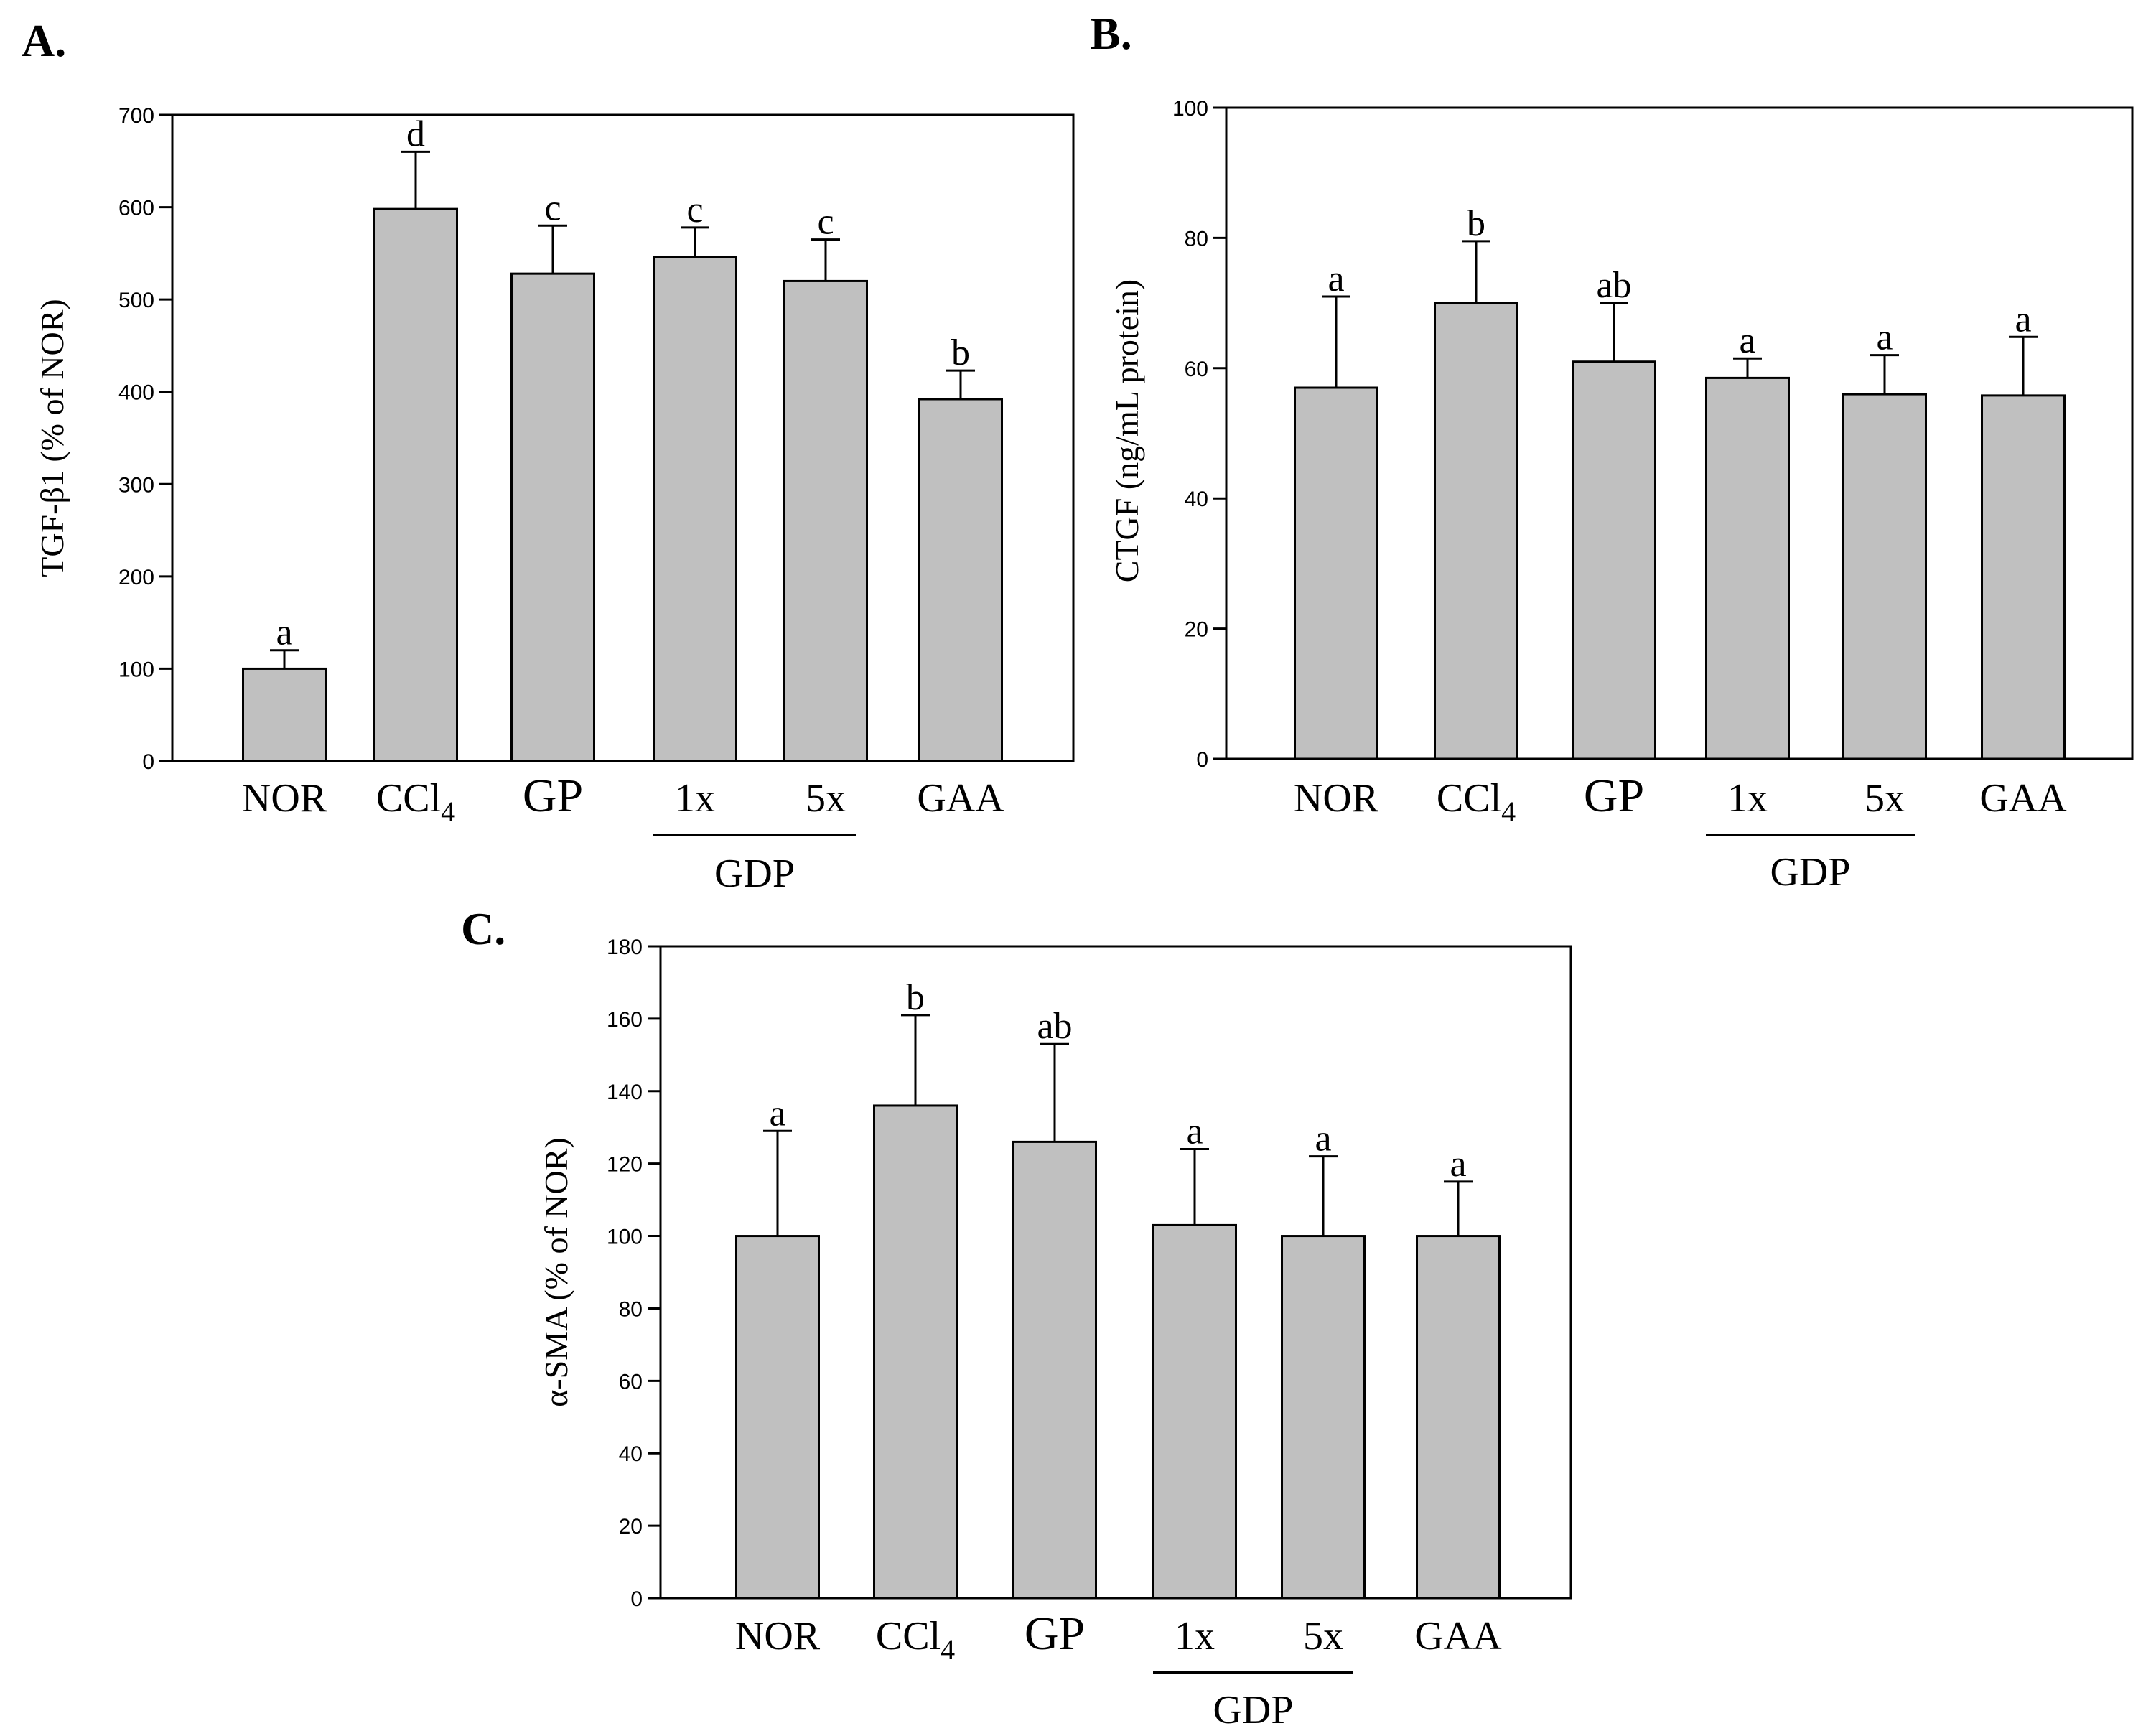 The width and height of the screenshot is (2156, 1736). Describe the element at coordinates (136, 300) in the screenshot. I see `y-tick-label: 500` at that location.